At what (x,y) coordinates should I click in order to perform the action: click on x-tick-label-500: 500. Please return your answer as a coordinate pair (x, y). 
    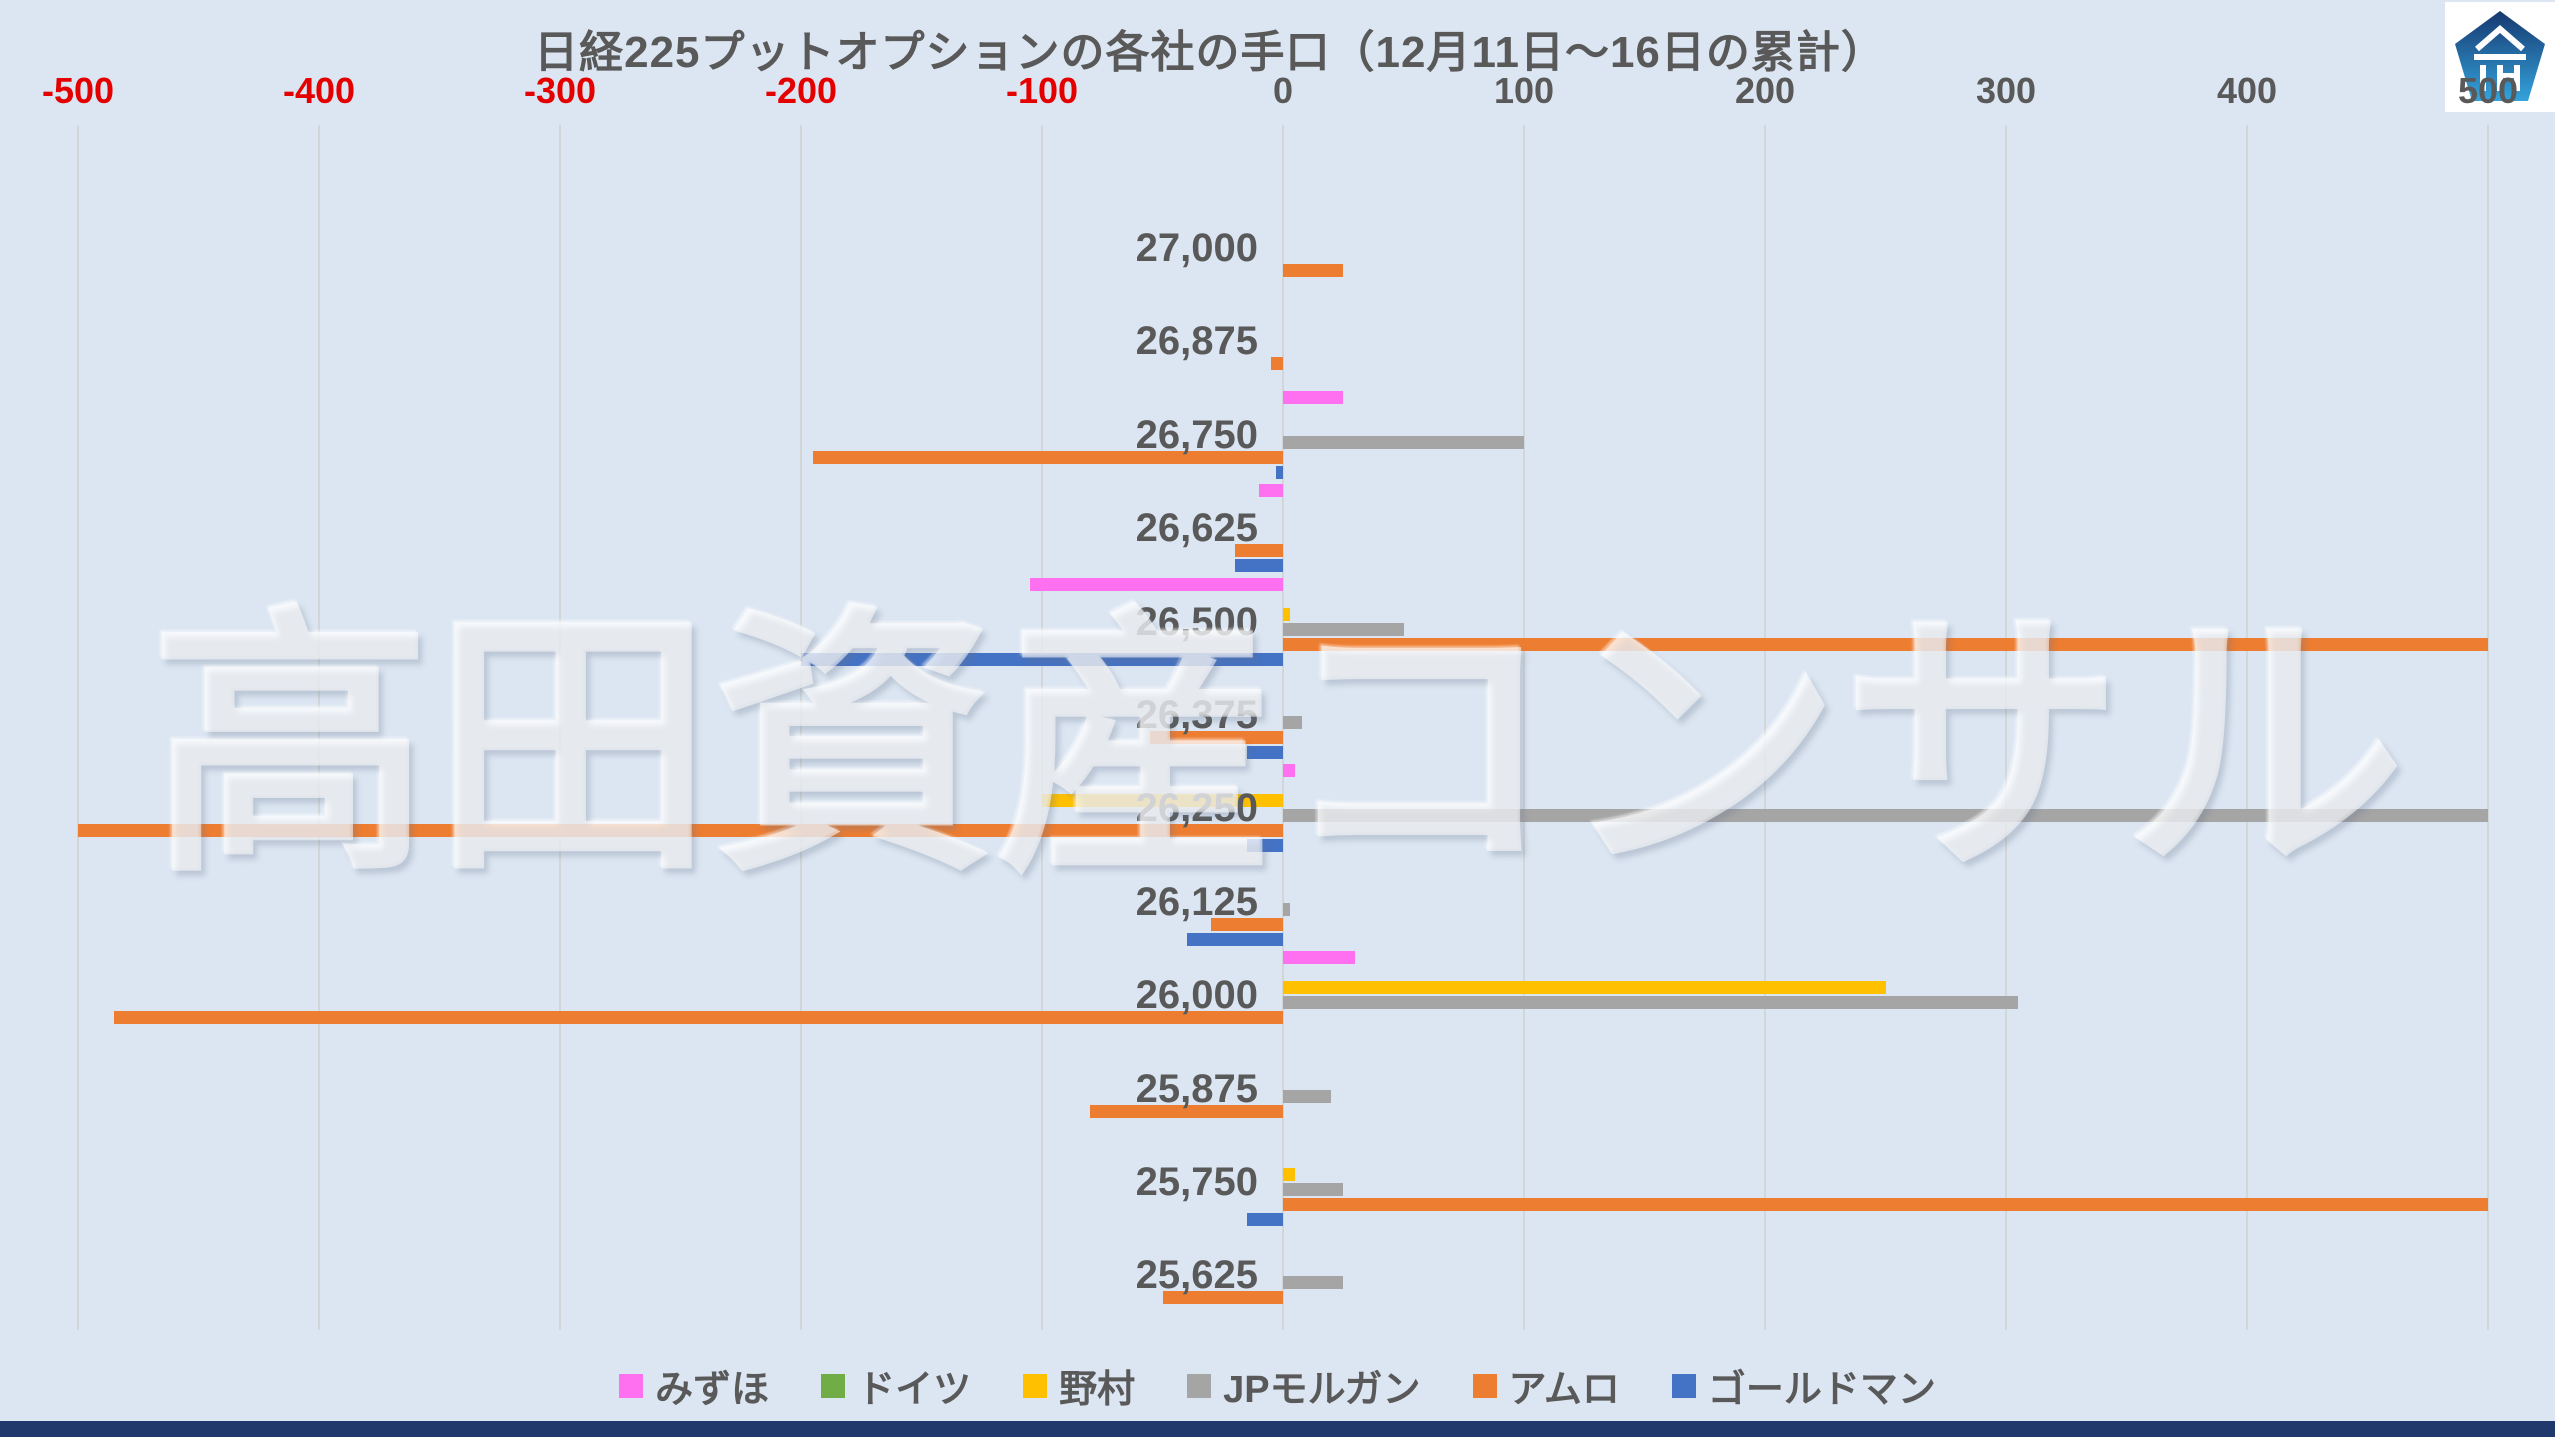
    Looking at the image, I should click on (2488, 90).